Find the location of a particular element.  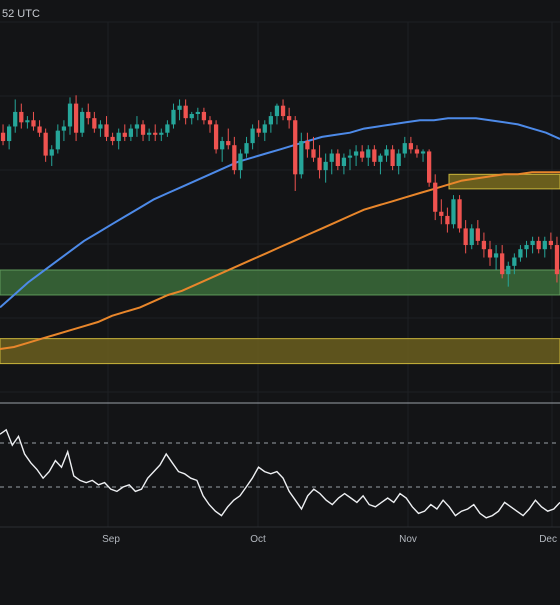

x-tick-label: Dec is located at coordinates (548, 539).